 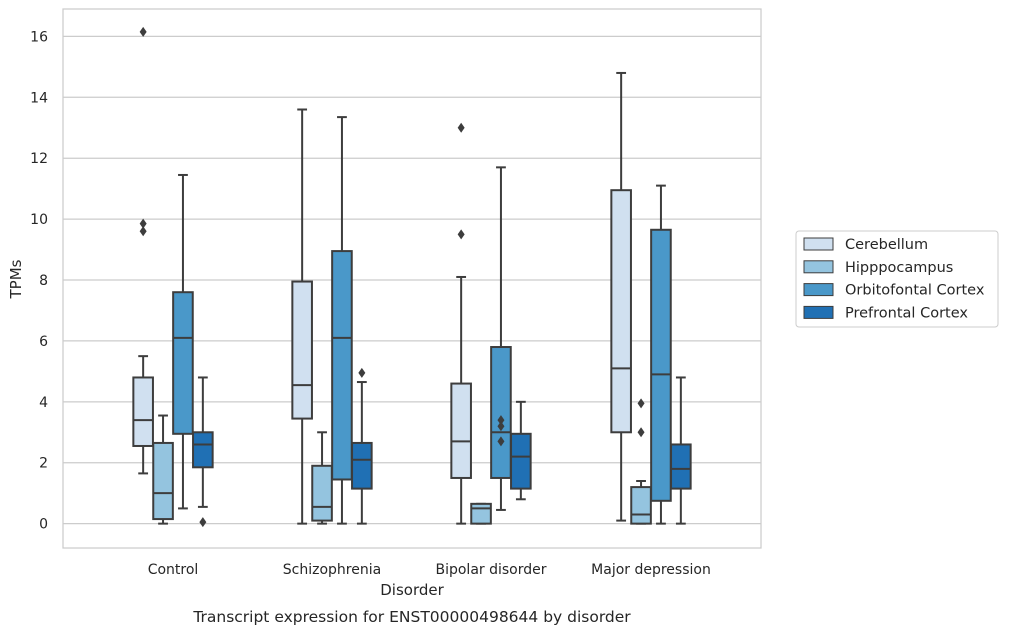 I want to click on x-tick-label: Bipolar disorder, so click(x=490, y=570).